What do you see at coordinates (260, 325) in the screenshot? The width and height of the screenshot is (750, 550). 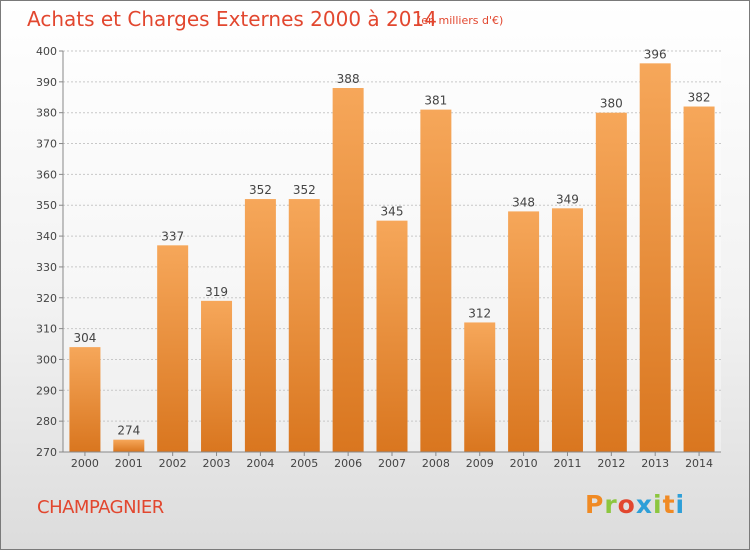 I see `bar-2004` at bounding box center [260, 325].